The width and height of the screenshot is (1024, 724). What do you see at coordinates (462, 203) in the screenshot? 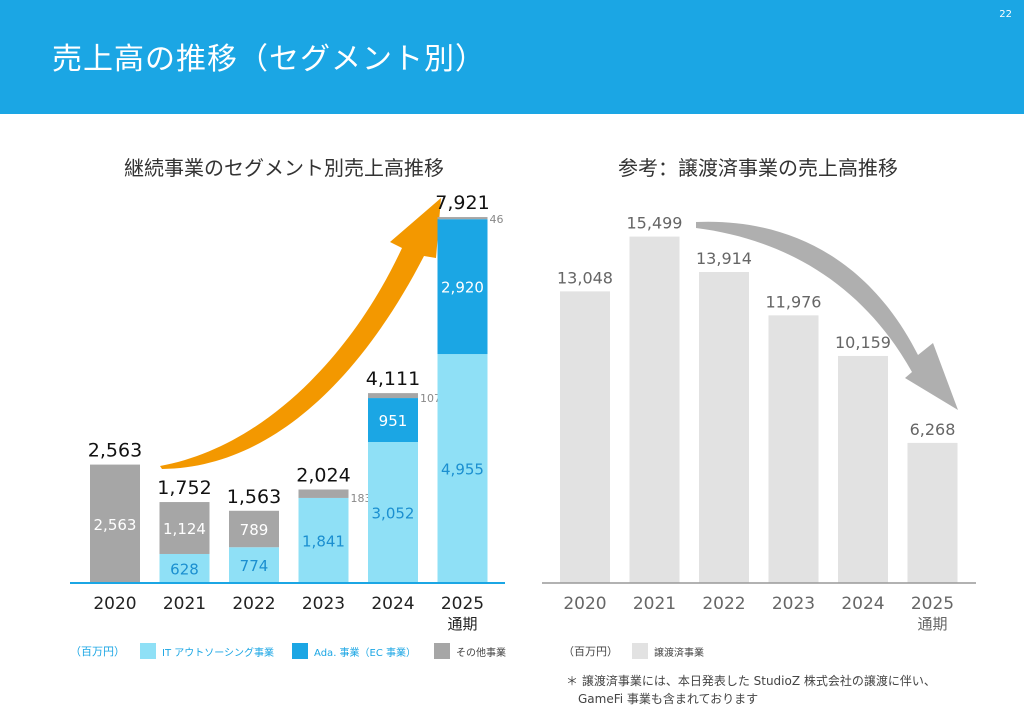
I see `total-label-5: 7,921` at bounding box center [462, 203].